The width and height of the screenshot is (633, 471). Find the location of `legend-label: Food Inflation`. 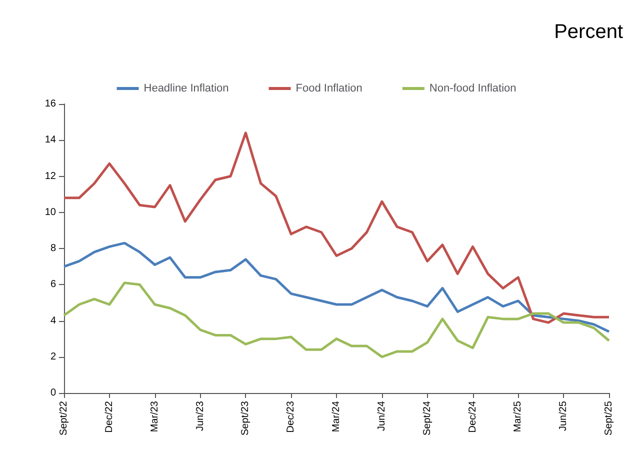

legend-label: Food Inflation is located at coordinates (329, 88).